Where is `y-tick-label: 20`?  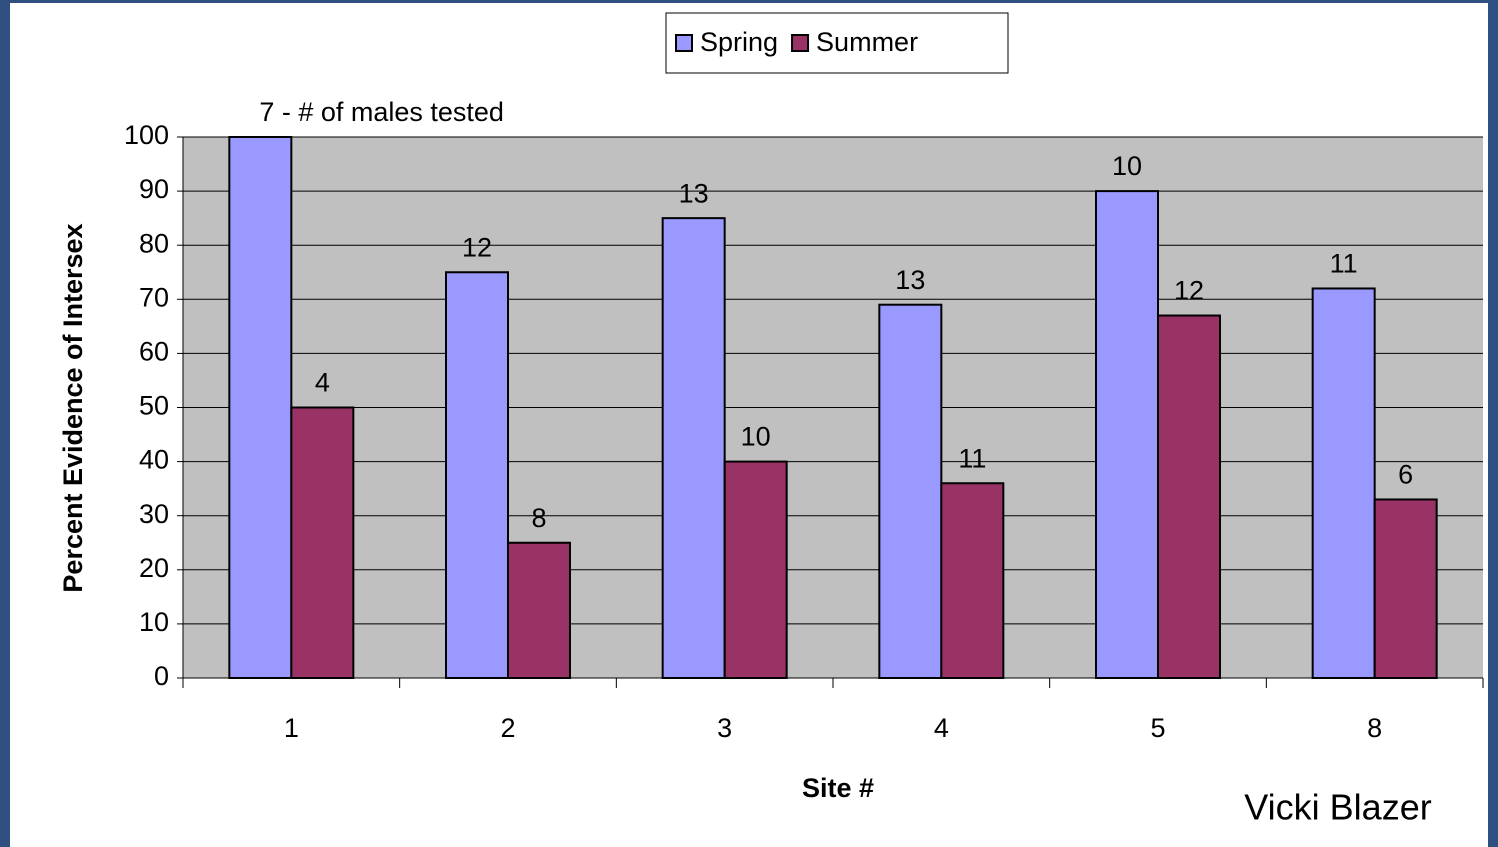
y-tick-label: 20 is located at coordinates (154, 568).